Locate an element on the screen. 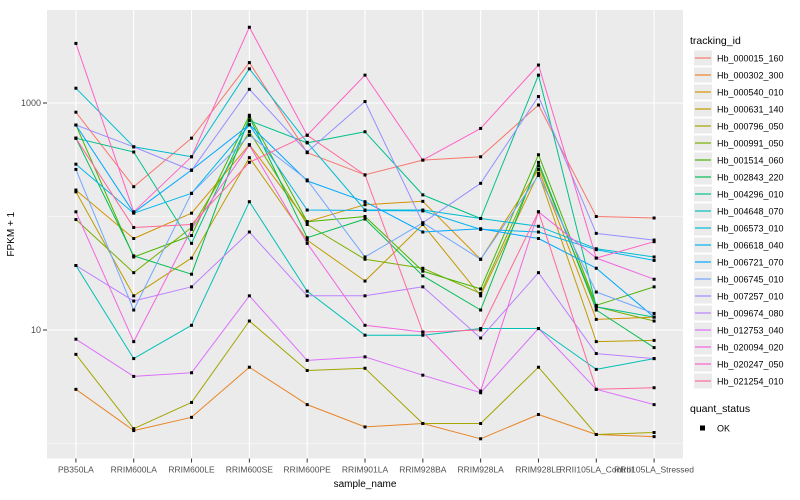 This screenshot has height=500, width=800. x-tick-label: RRIM928BA is located at coordinates (423, 470).